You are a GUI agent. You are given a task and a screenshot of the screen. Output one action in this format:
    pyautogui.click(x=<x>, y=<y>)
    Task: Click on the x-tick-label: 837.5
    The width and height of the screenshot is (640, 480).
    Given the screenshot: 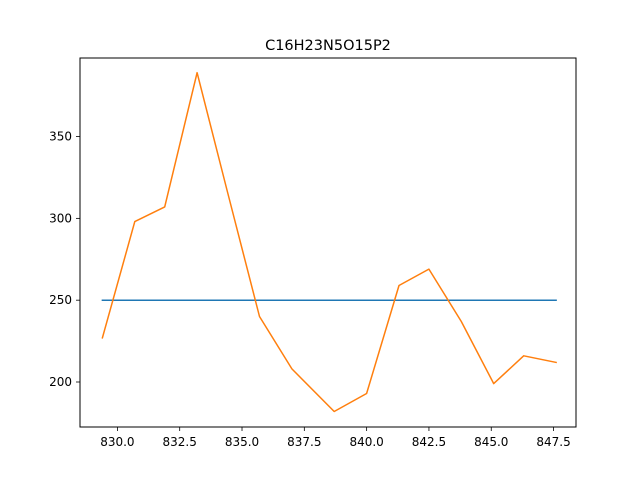 What is the action you would take?
    pyautogui.click(x=304, y=442)
    